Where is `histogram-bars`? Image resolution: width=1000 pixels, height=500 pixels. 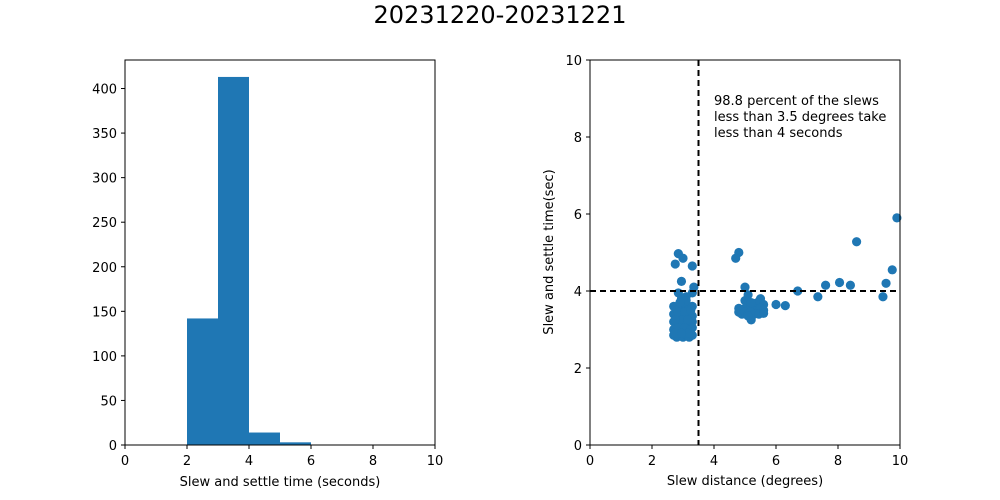 histogram-bars is located at coordinates (249, 261).